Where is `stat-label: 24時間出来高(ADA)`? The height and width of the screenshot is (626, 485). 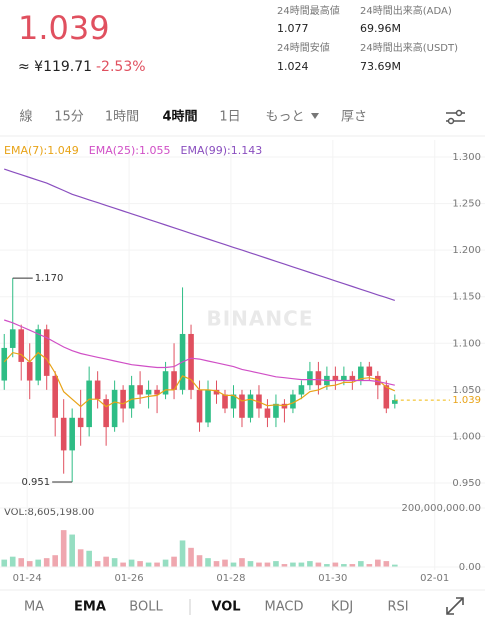
stat-label: 24時間出来高(ADA) is located at coordinates (406, 10).